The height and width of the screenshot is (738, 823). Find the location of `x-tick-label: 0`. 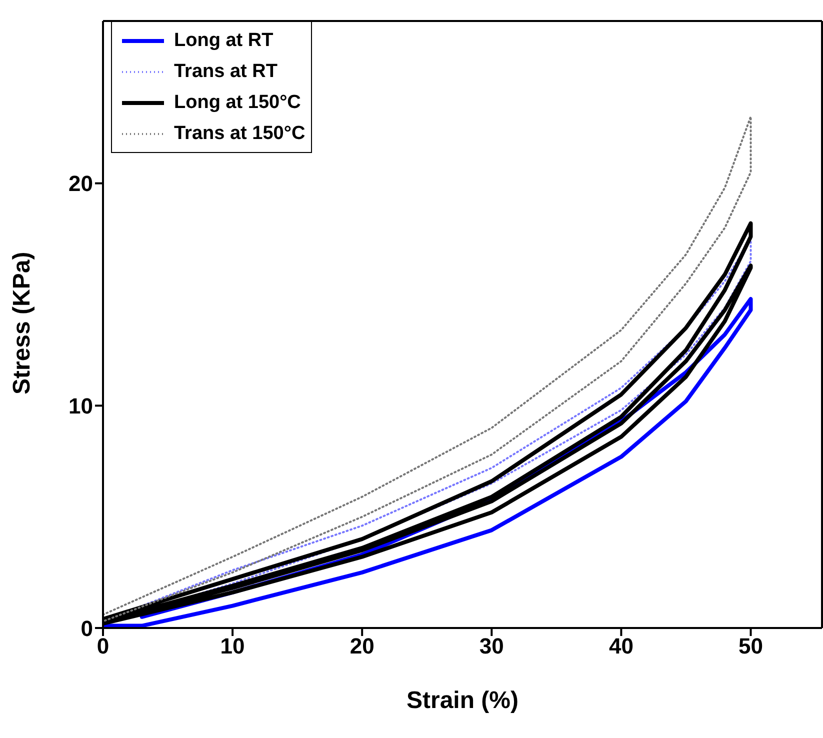

x-tick-label: 0 is located at coordinates (103, 646).